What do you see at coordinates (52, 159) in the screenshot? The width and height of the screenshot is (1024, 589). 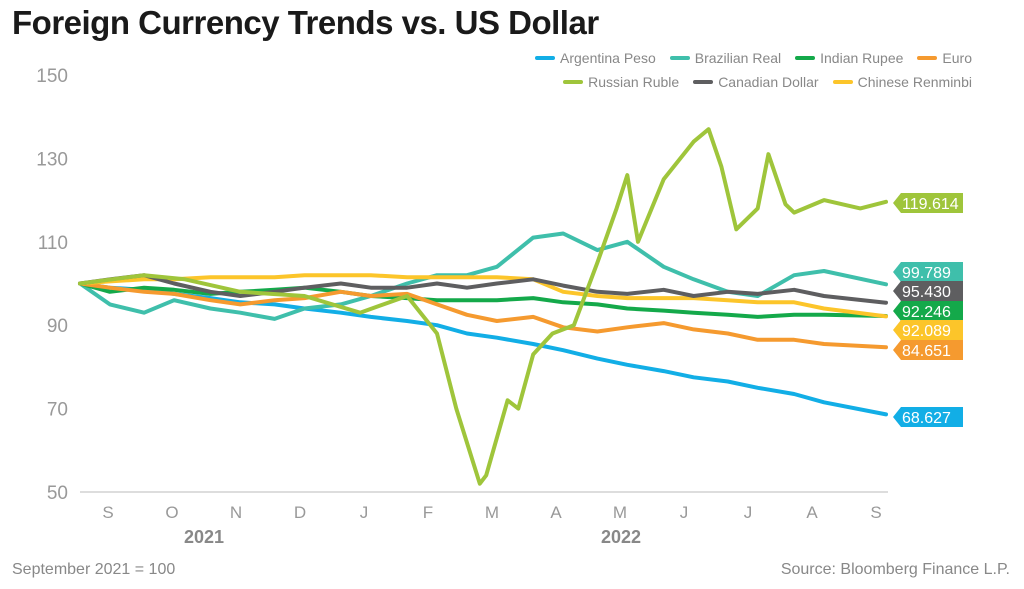 I see `y-tick-label: 130` at bounding box center [52, 159].